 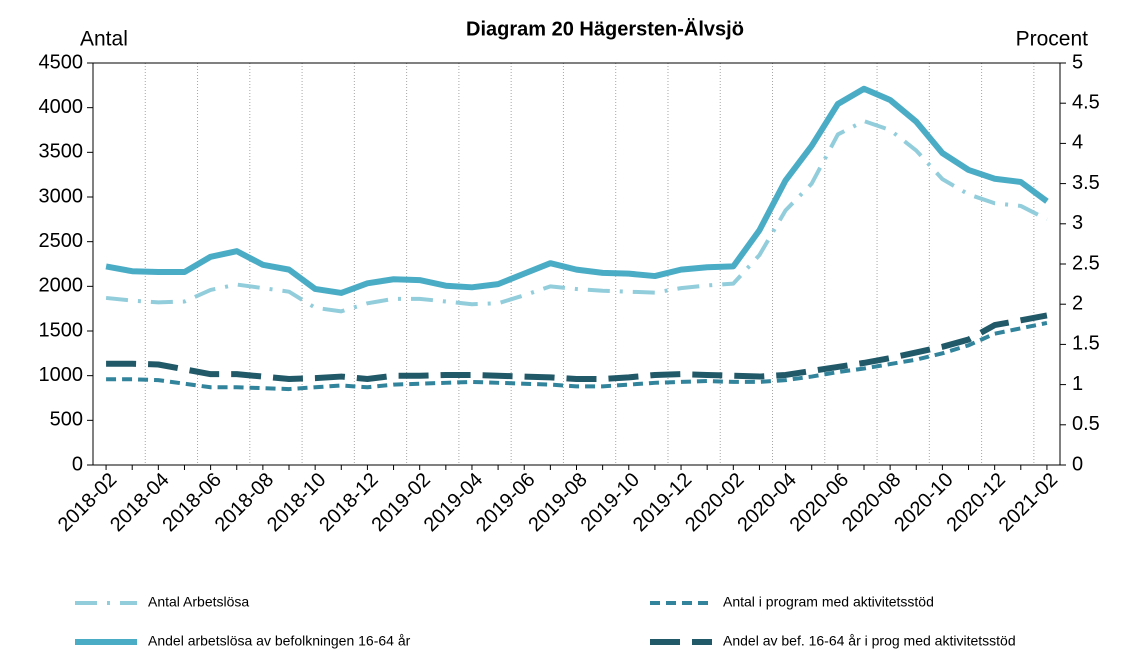 I want to click on y2-tick-label: 3, so click(x=1077, y=223).